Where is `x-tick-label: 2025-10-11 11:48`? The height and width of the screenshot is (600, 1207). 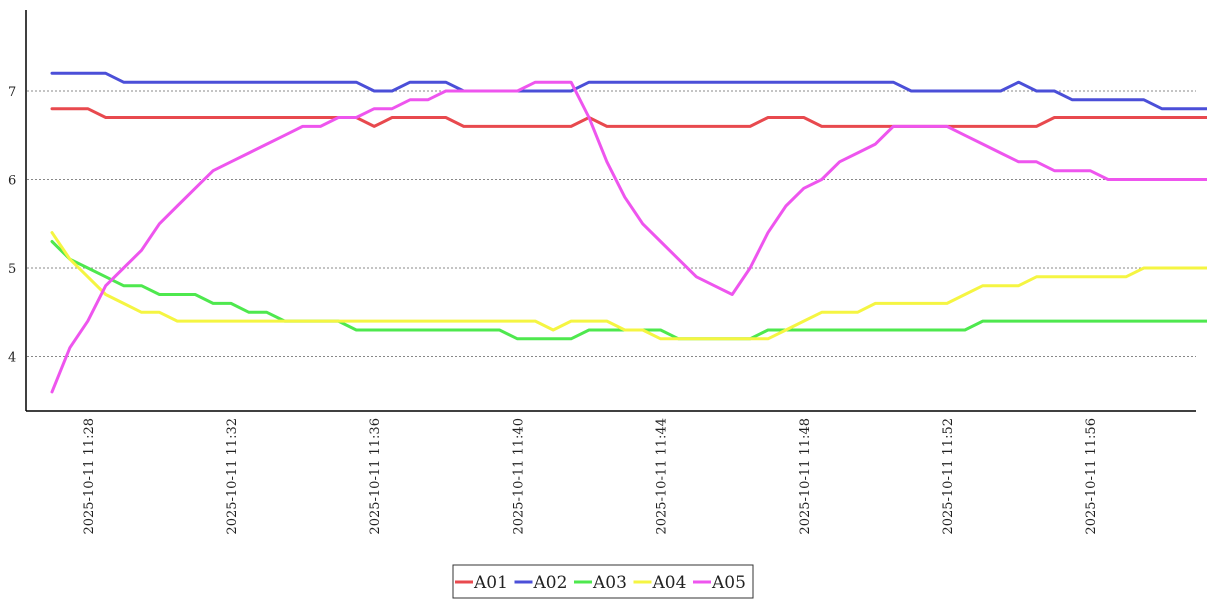
x-tick-label: 2025-10-11 11:48 is located at coordinates (805, 476).